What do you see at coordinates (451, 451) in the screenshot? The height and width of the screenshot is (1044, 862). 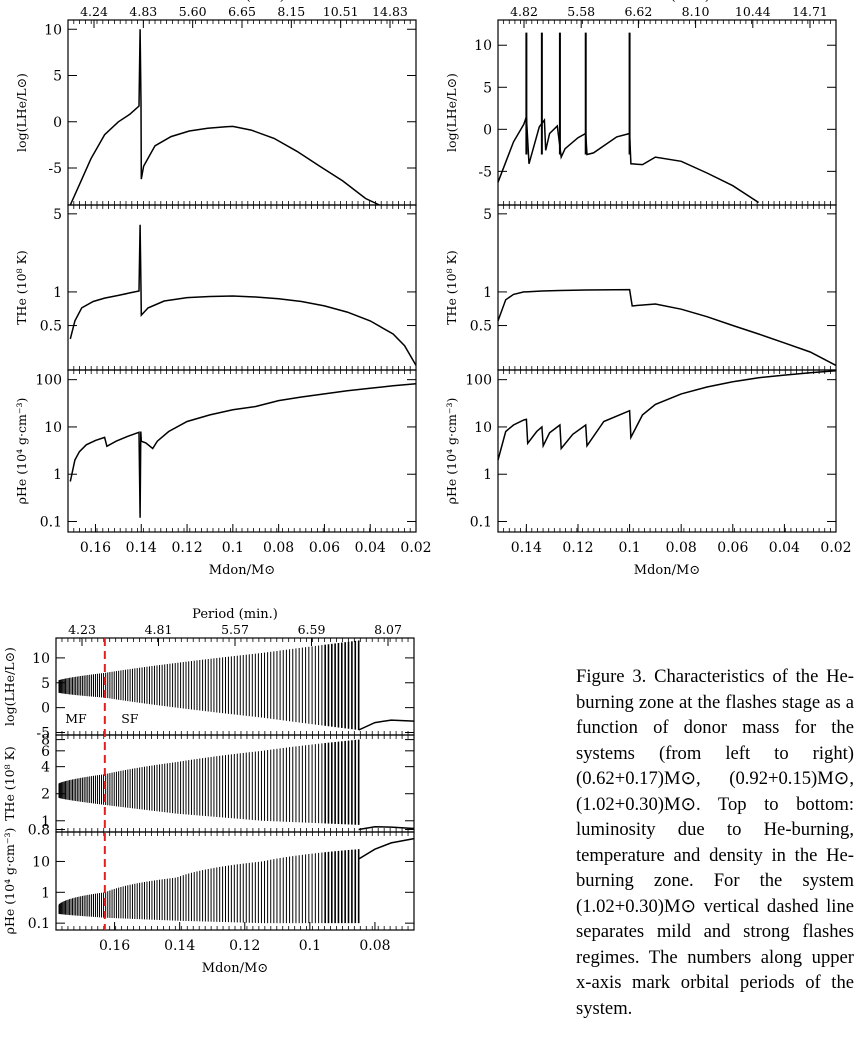 I see `y-axis-label: ρHe (10⁴ g·cm⁻³)` at bounding box center [451, 451].